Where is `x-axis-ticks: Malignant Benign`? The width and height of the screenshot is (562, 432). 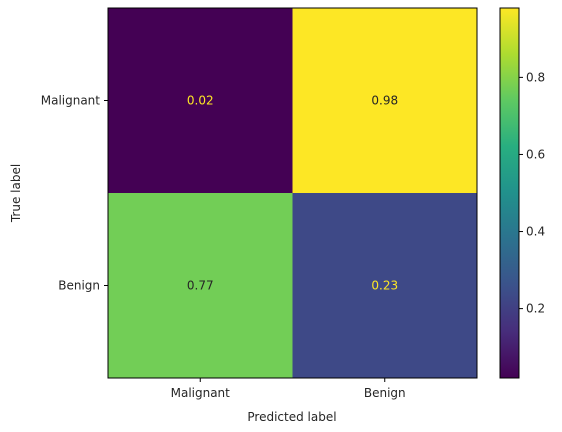 x-axis-ticks: Malignant Benign is located at coordinates (288, 389).